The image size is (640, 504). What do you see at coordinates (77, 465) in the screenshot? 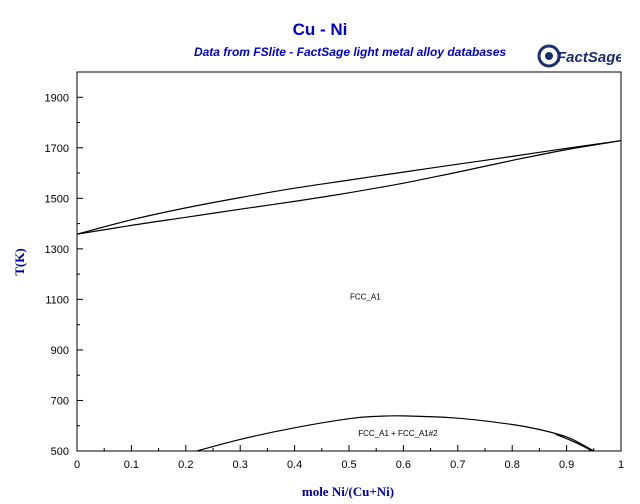
I see `x-tick-label: 0` at bounding box center [77, 465].